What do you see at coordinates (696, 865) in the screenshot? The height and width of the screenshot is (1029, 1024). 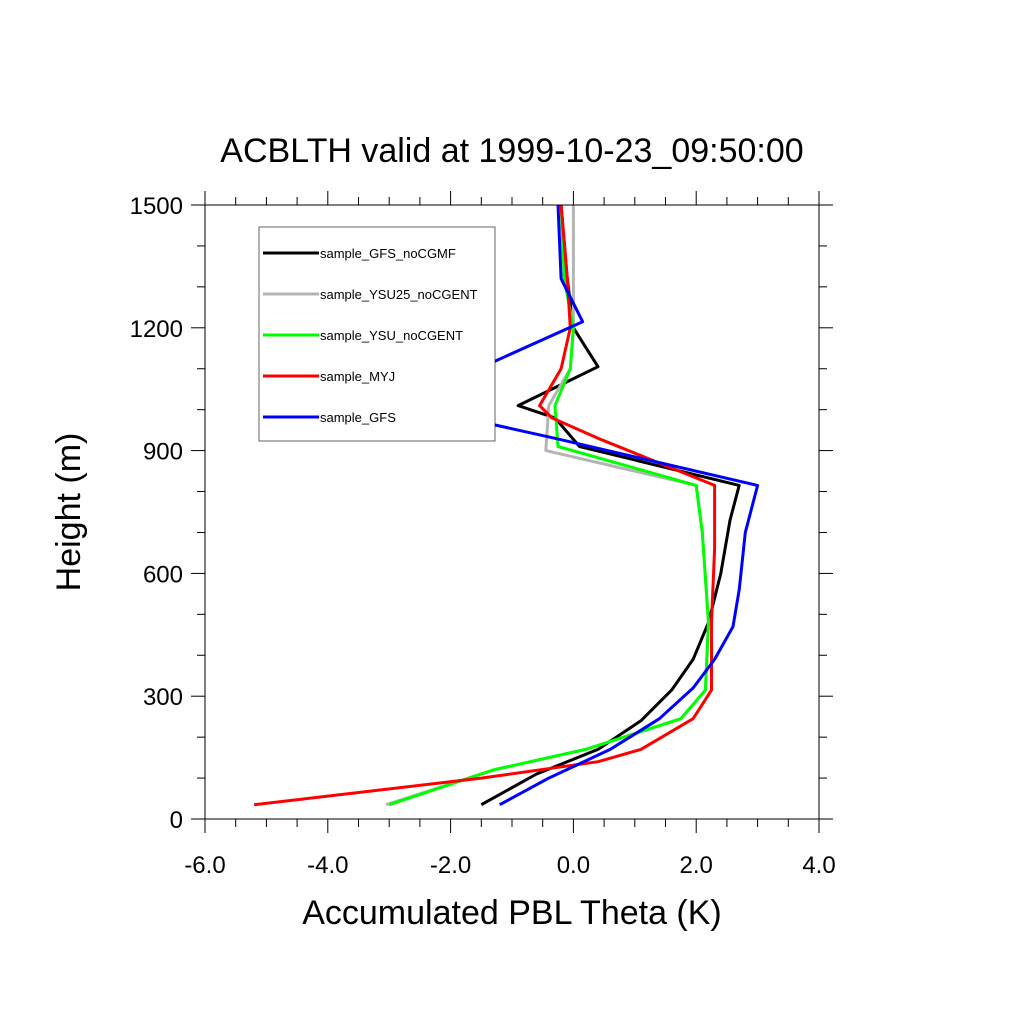 I see `x-tick-label: 2.0` at bounding box center [696, 865].